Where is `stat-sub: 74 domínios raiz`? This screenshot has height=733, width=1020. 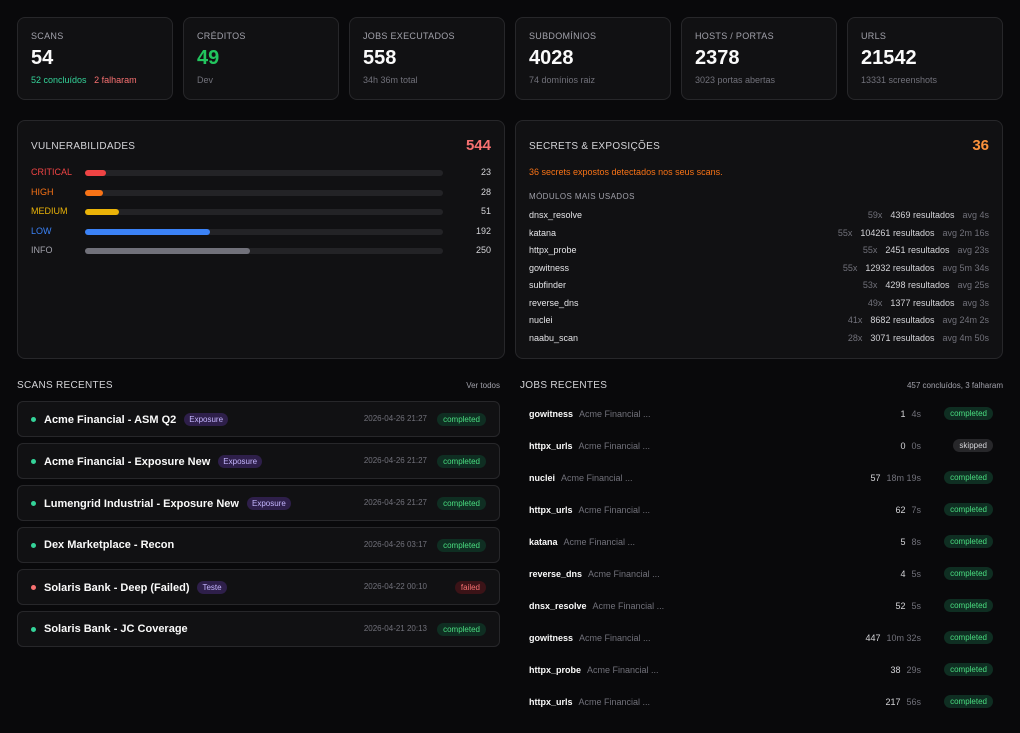
stat-sub: 74 domínios raiz is located at coordinates (562, 80).